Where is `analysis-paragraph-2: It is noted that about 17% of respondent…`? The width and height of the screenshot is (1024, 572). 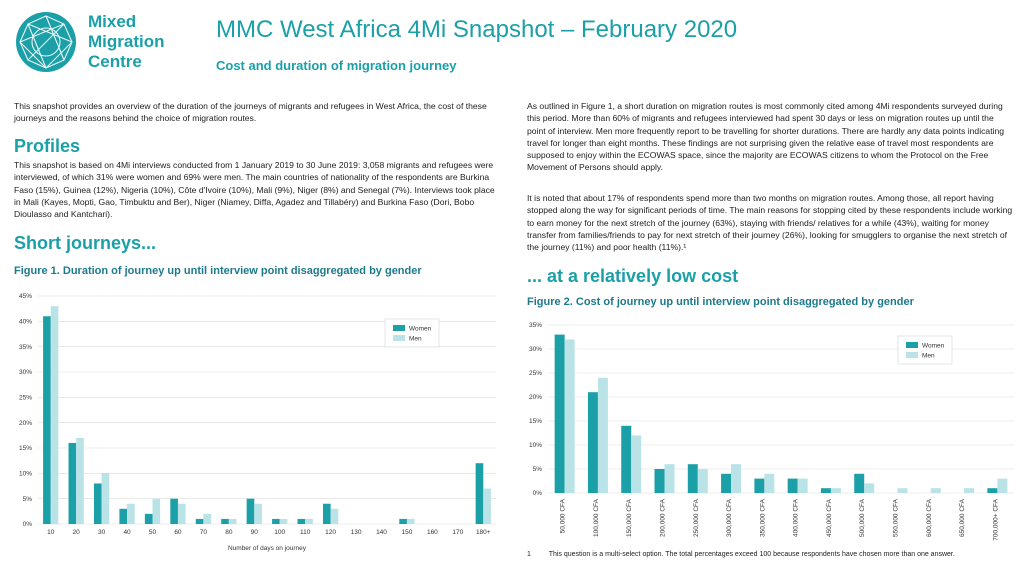 analysis-paragraph-2: It is noted that about 17% of respondent… is located at coordinates (770, 223).